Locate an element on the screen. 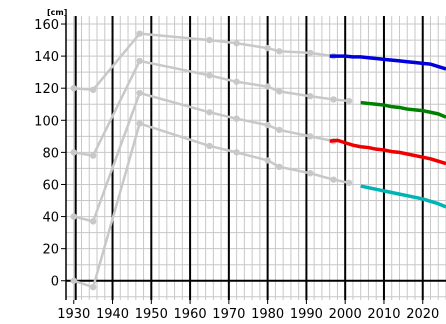 Image resolution: width=446 pixels, height=324 pixels. y-unit-label: [cm] is located at coordinates (57, 12).